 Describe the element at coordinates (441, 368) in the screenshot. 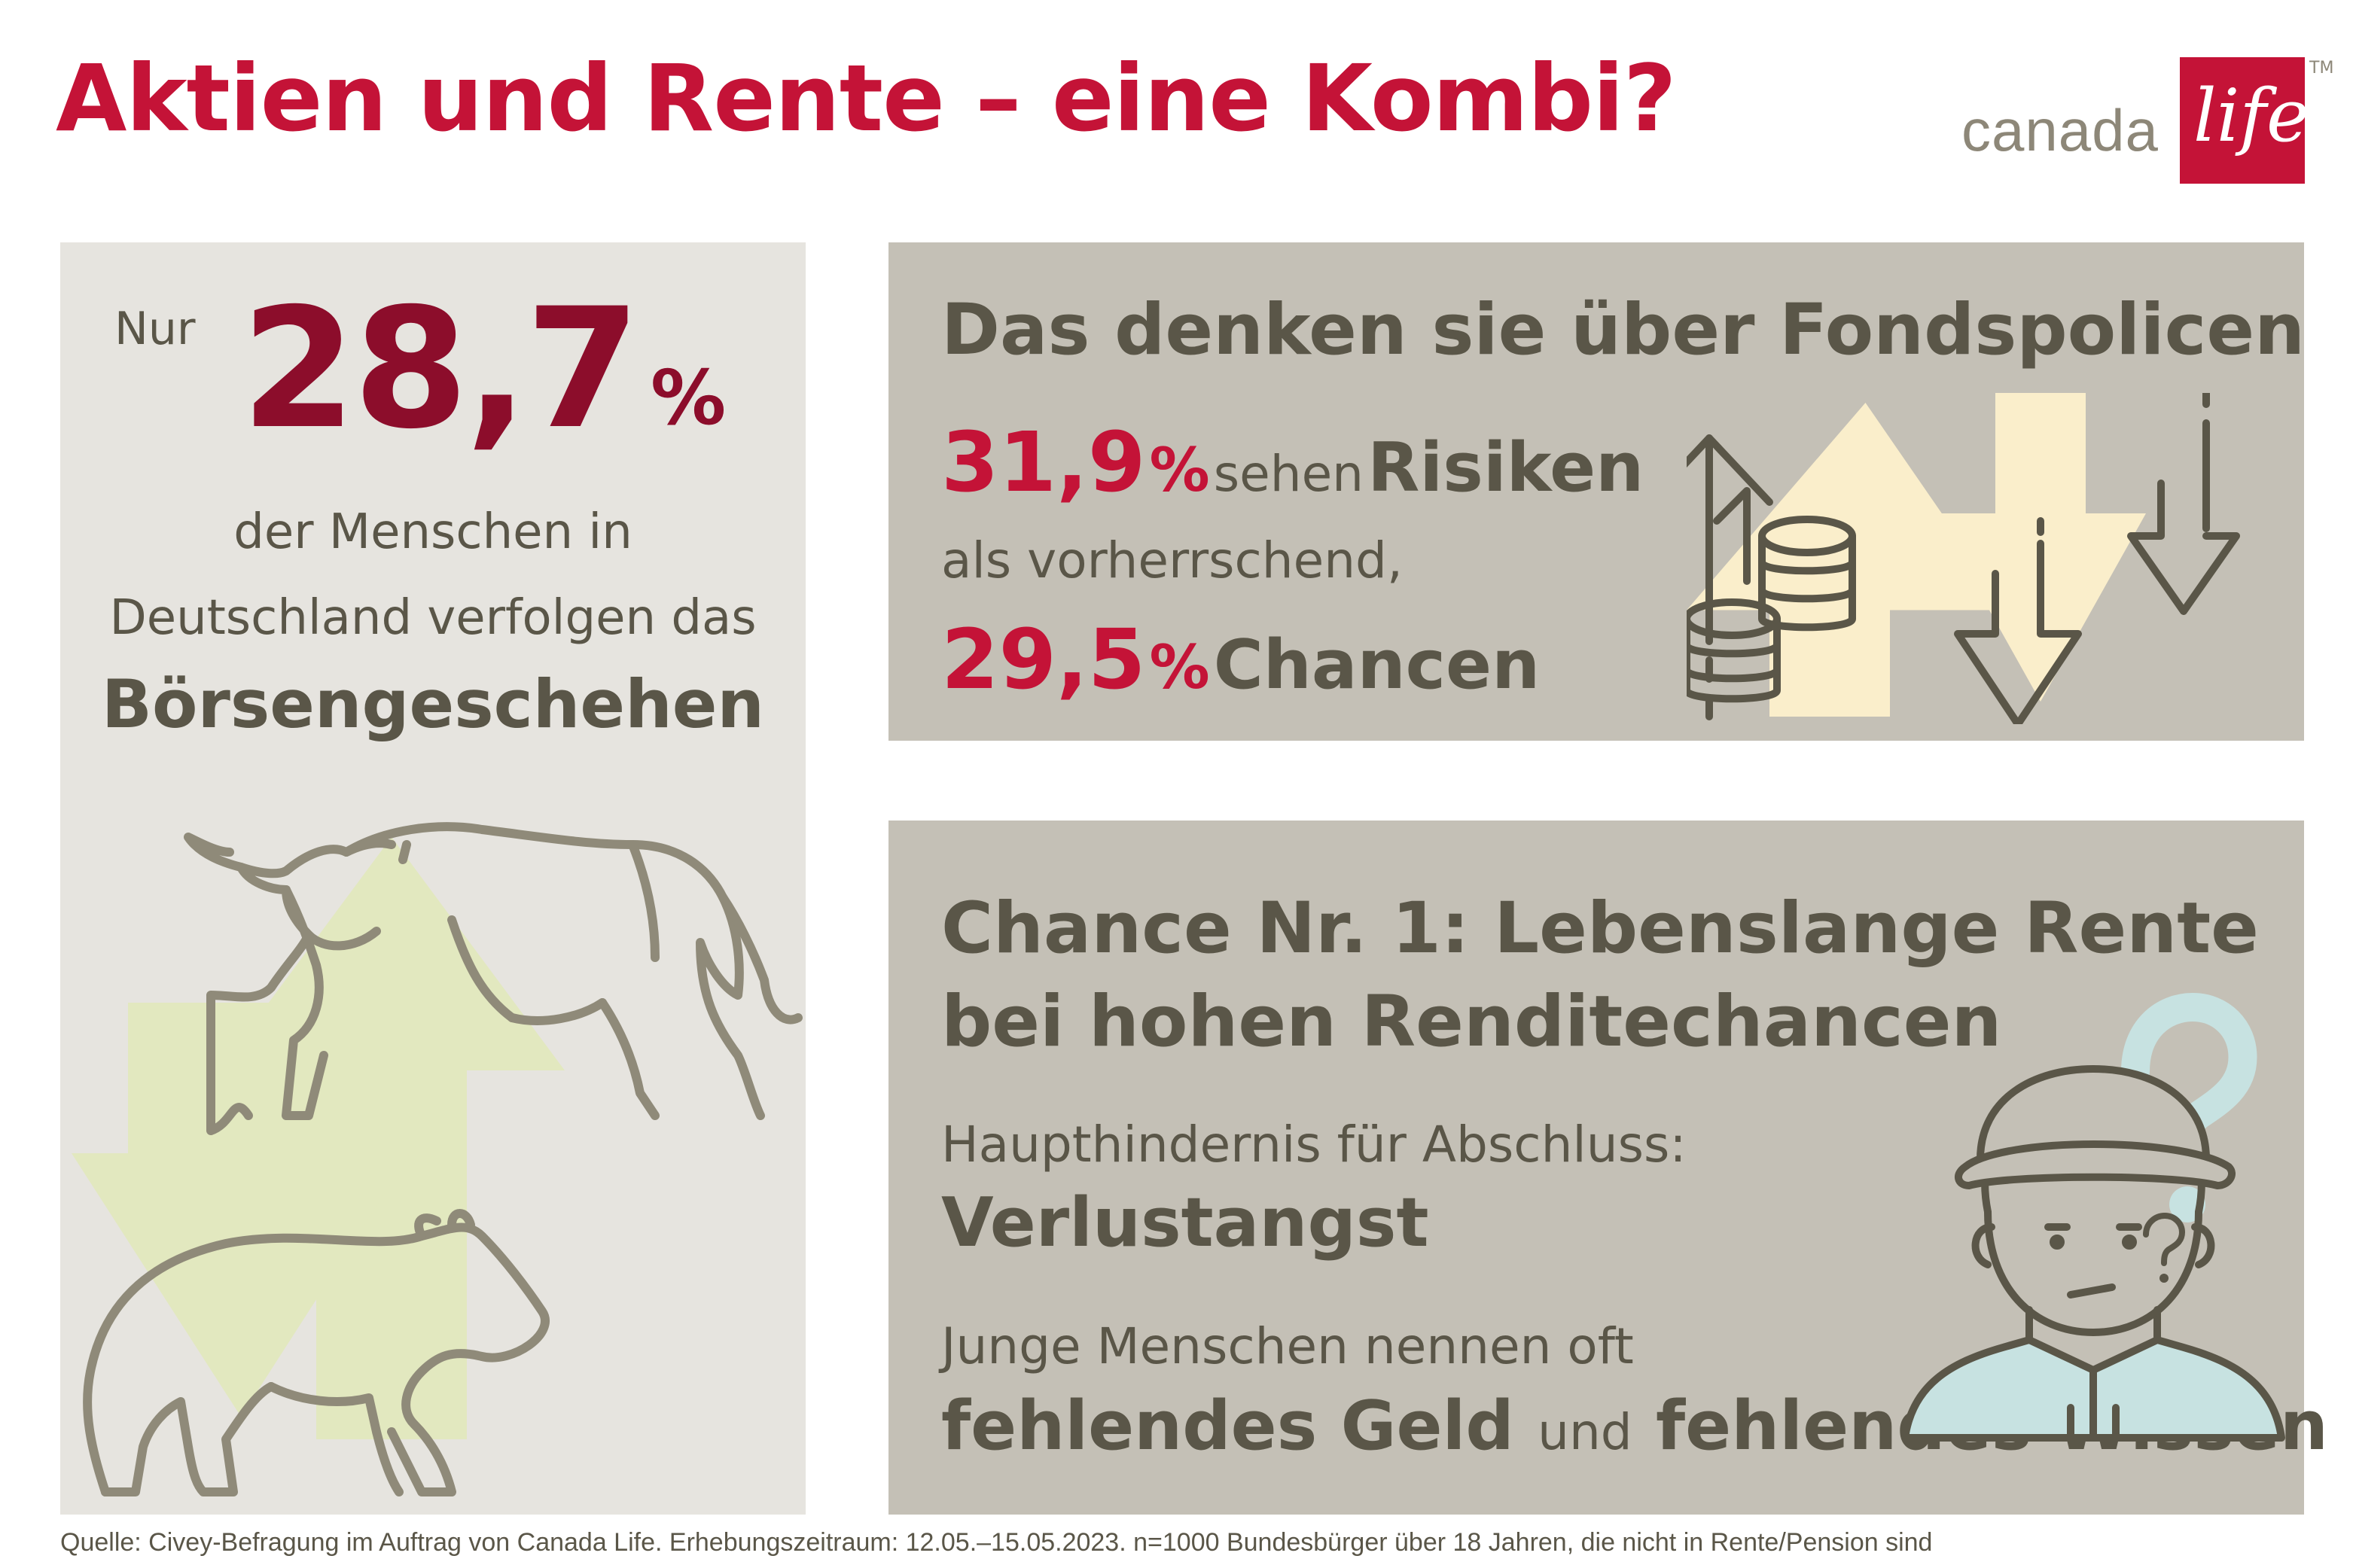

I see `stat-value: 28,7` at that location.